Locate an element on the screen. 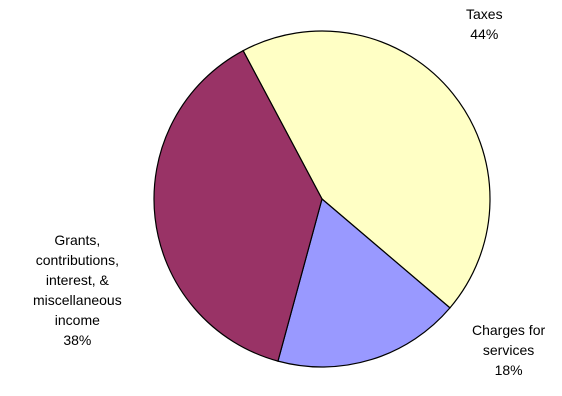  slice-label-1: Charges for services 18% is located at coordinates (508, 350).